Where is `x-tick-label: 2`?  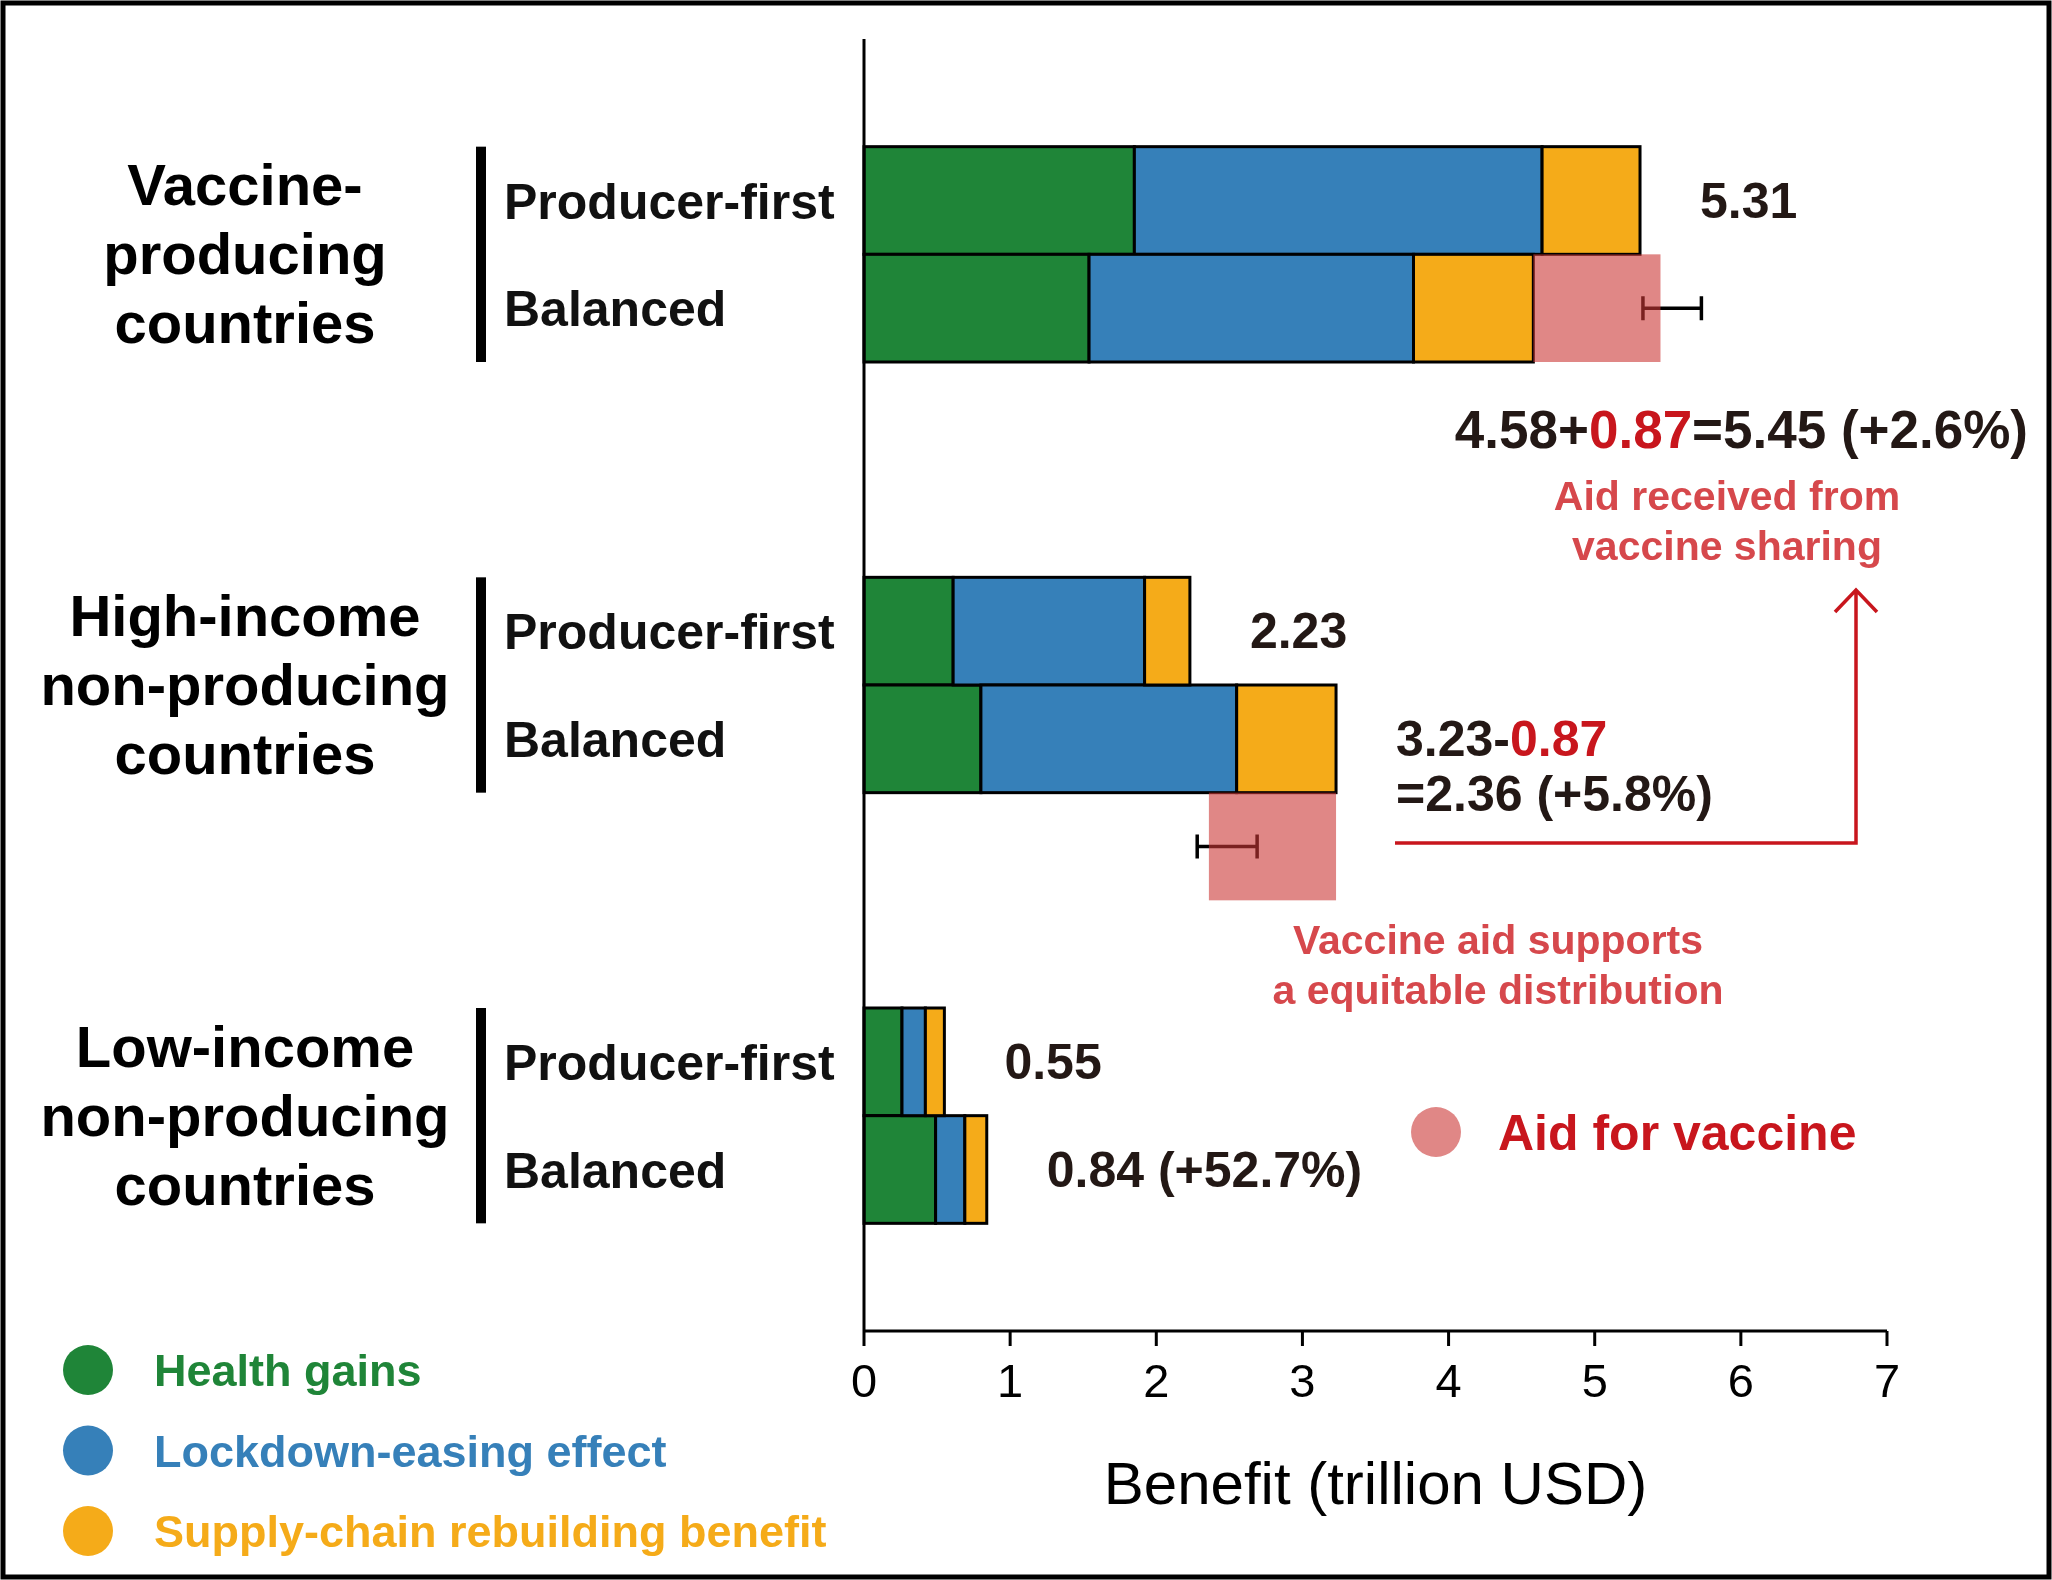
x-tick-label: 2 is located at coordinates (1156, 1380).